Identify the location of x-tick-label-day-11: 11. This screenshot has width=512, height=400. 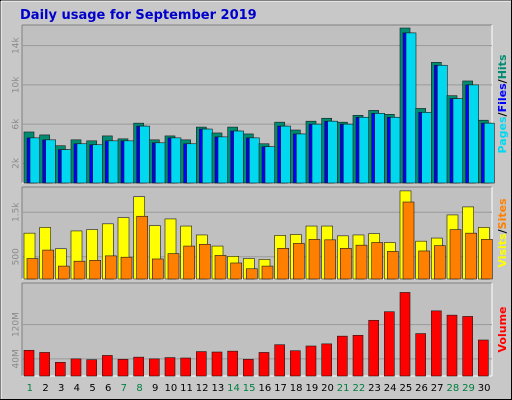
(186, 388).